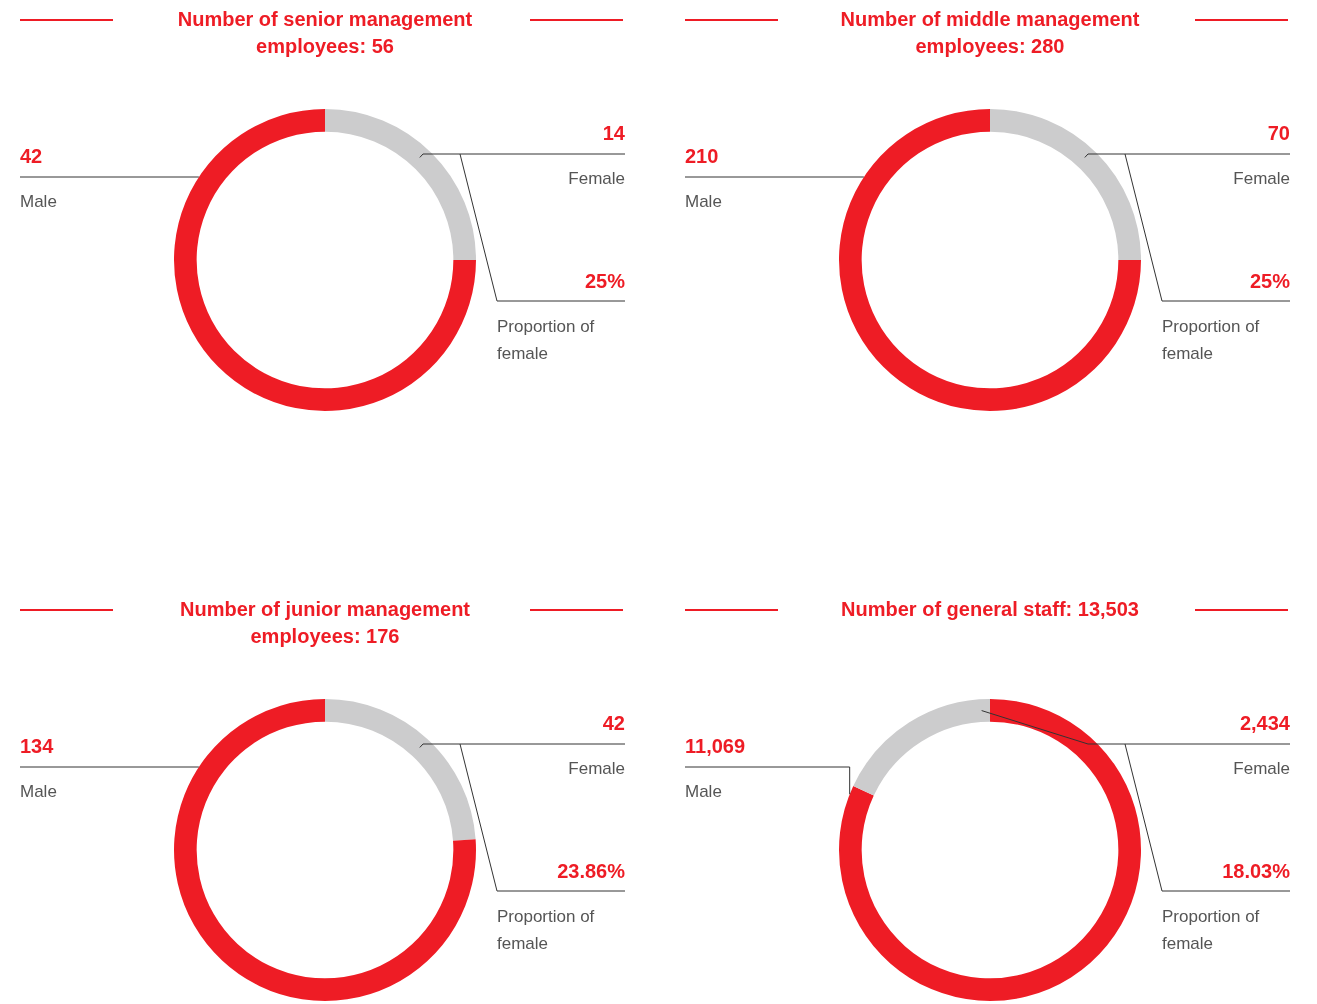 The image size is (1317, 1004). What do you see at coordinates (325, 33) in the screenshot?
I see `chart-title: Number of senior management employees: 56` at bounding box center [325, 33].